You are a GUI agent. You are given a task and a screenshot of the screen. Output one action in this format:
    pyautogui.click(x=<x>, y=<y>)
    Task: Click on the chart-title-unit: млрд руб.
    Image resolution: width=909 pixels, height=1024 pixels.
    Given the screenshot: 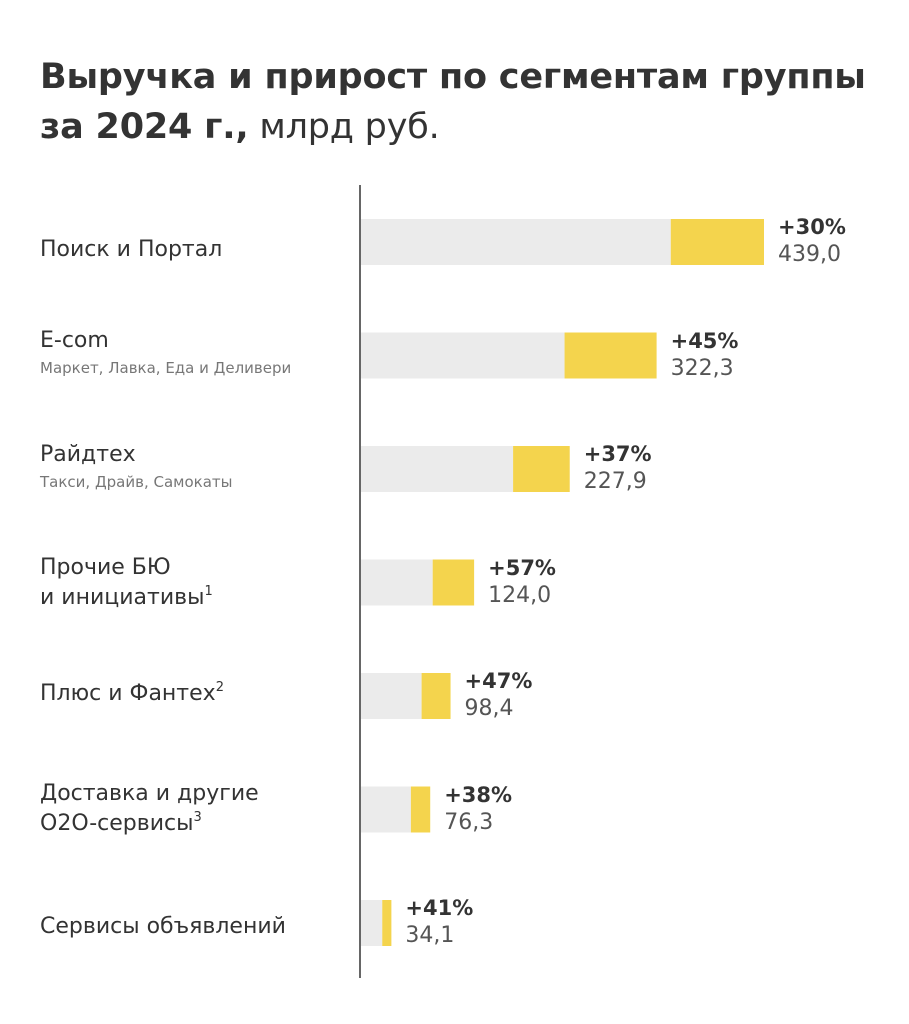 What is the action you would take?
    pyautogui.click(x=349, y=127)
    